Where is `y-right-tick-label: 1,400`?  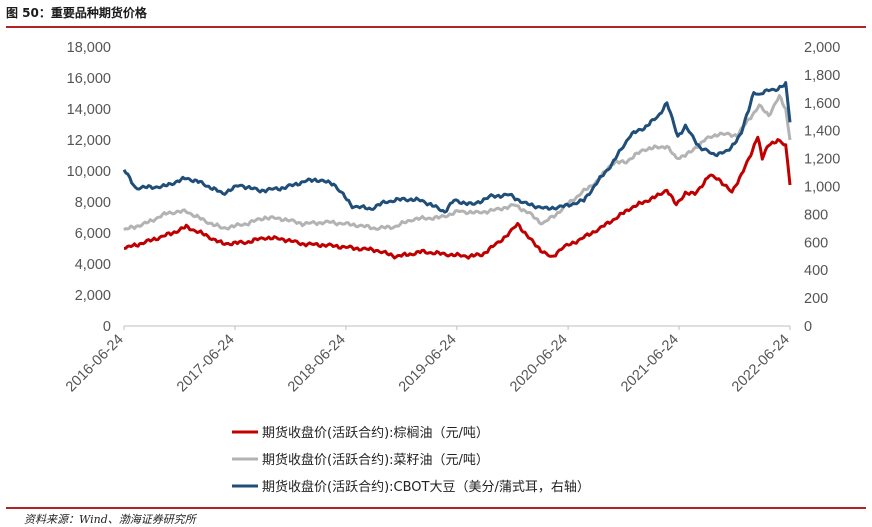
y-right-tick-label: 1,400 is located at coordinates (822, 132).